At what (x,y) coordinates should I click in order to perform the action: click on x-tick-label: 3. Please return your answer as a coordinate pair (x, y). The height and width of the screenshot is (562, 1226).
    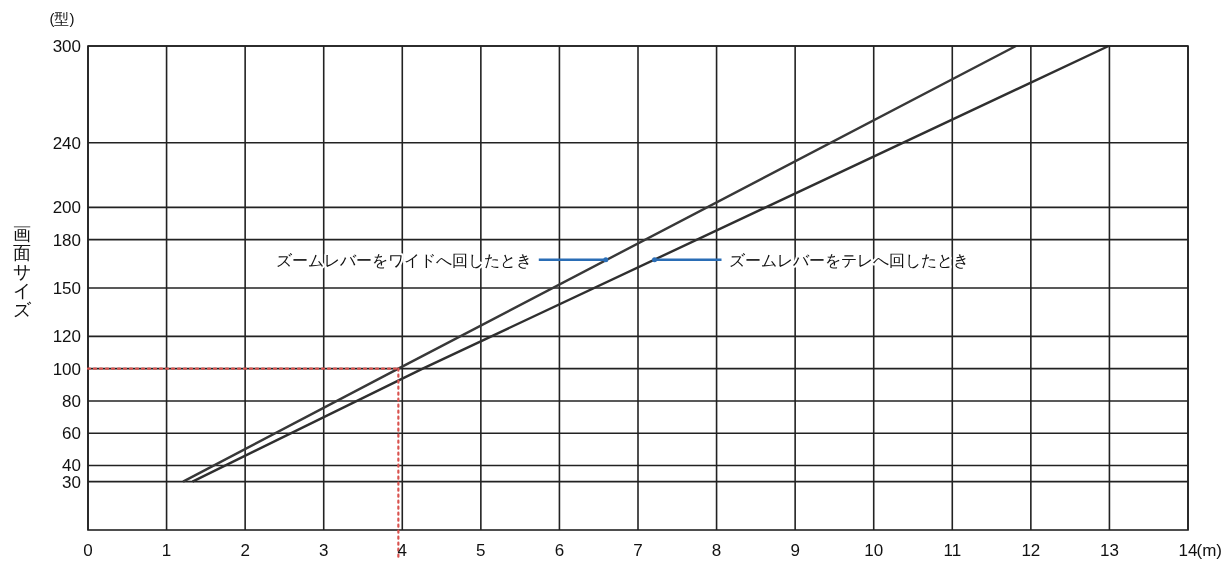
    Looking at the image, I should click on (323, 550).